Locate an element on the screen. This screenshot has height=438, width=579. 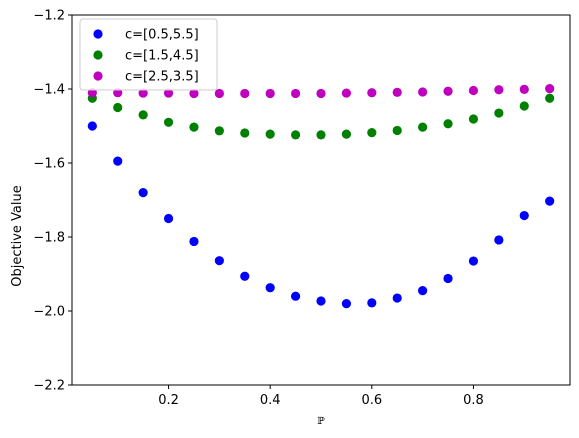
x-tick-label: 0.8 is located at coordinates (473, 400).